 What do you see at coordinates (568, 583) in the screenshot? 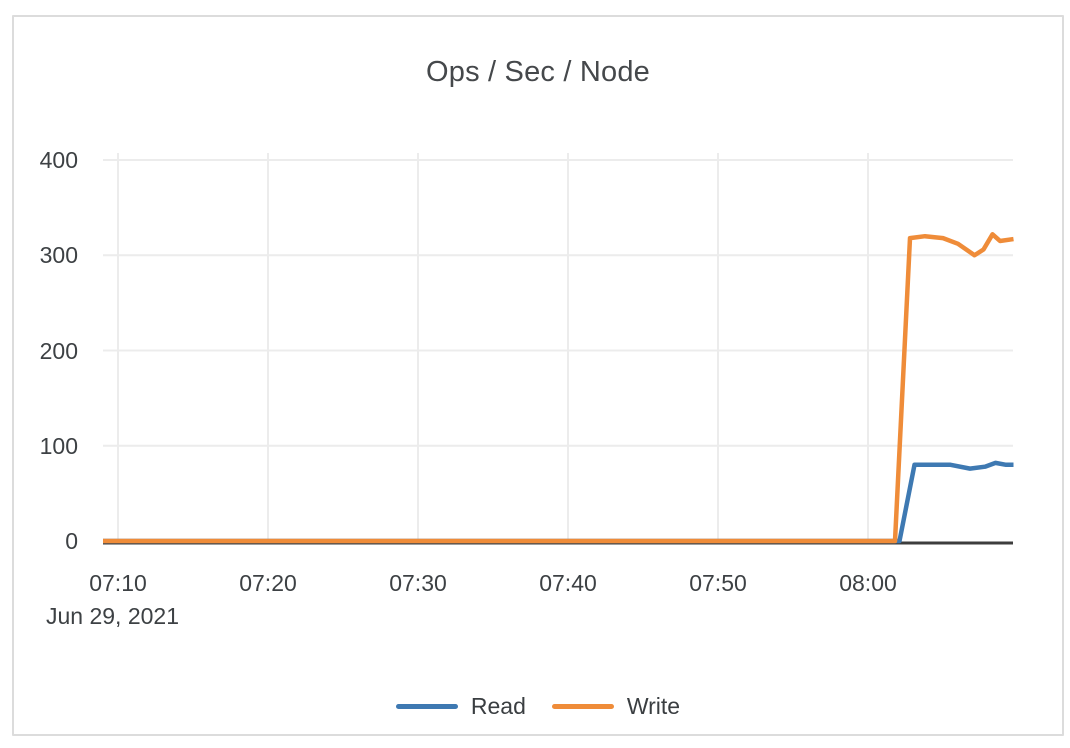
I see `x-tick-label: 07:40` at bounding box center [568, 583].